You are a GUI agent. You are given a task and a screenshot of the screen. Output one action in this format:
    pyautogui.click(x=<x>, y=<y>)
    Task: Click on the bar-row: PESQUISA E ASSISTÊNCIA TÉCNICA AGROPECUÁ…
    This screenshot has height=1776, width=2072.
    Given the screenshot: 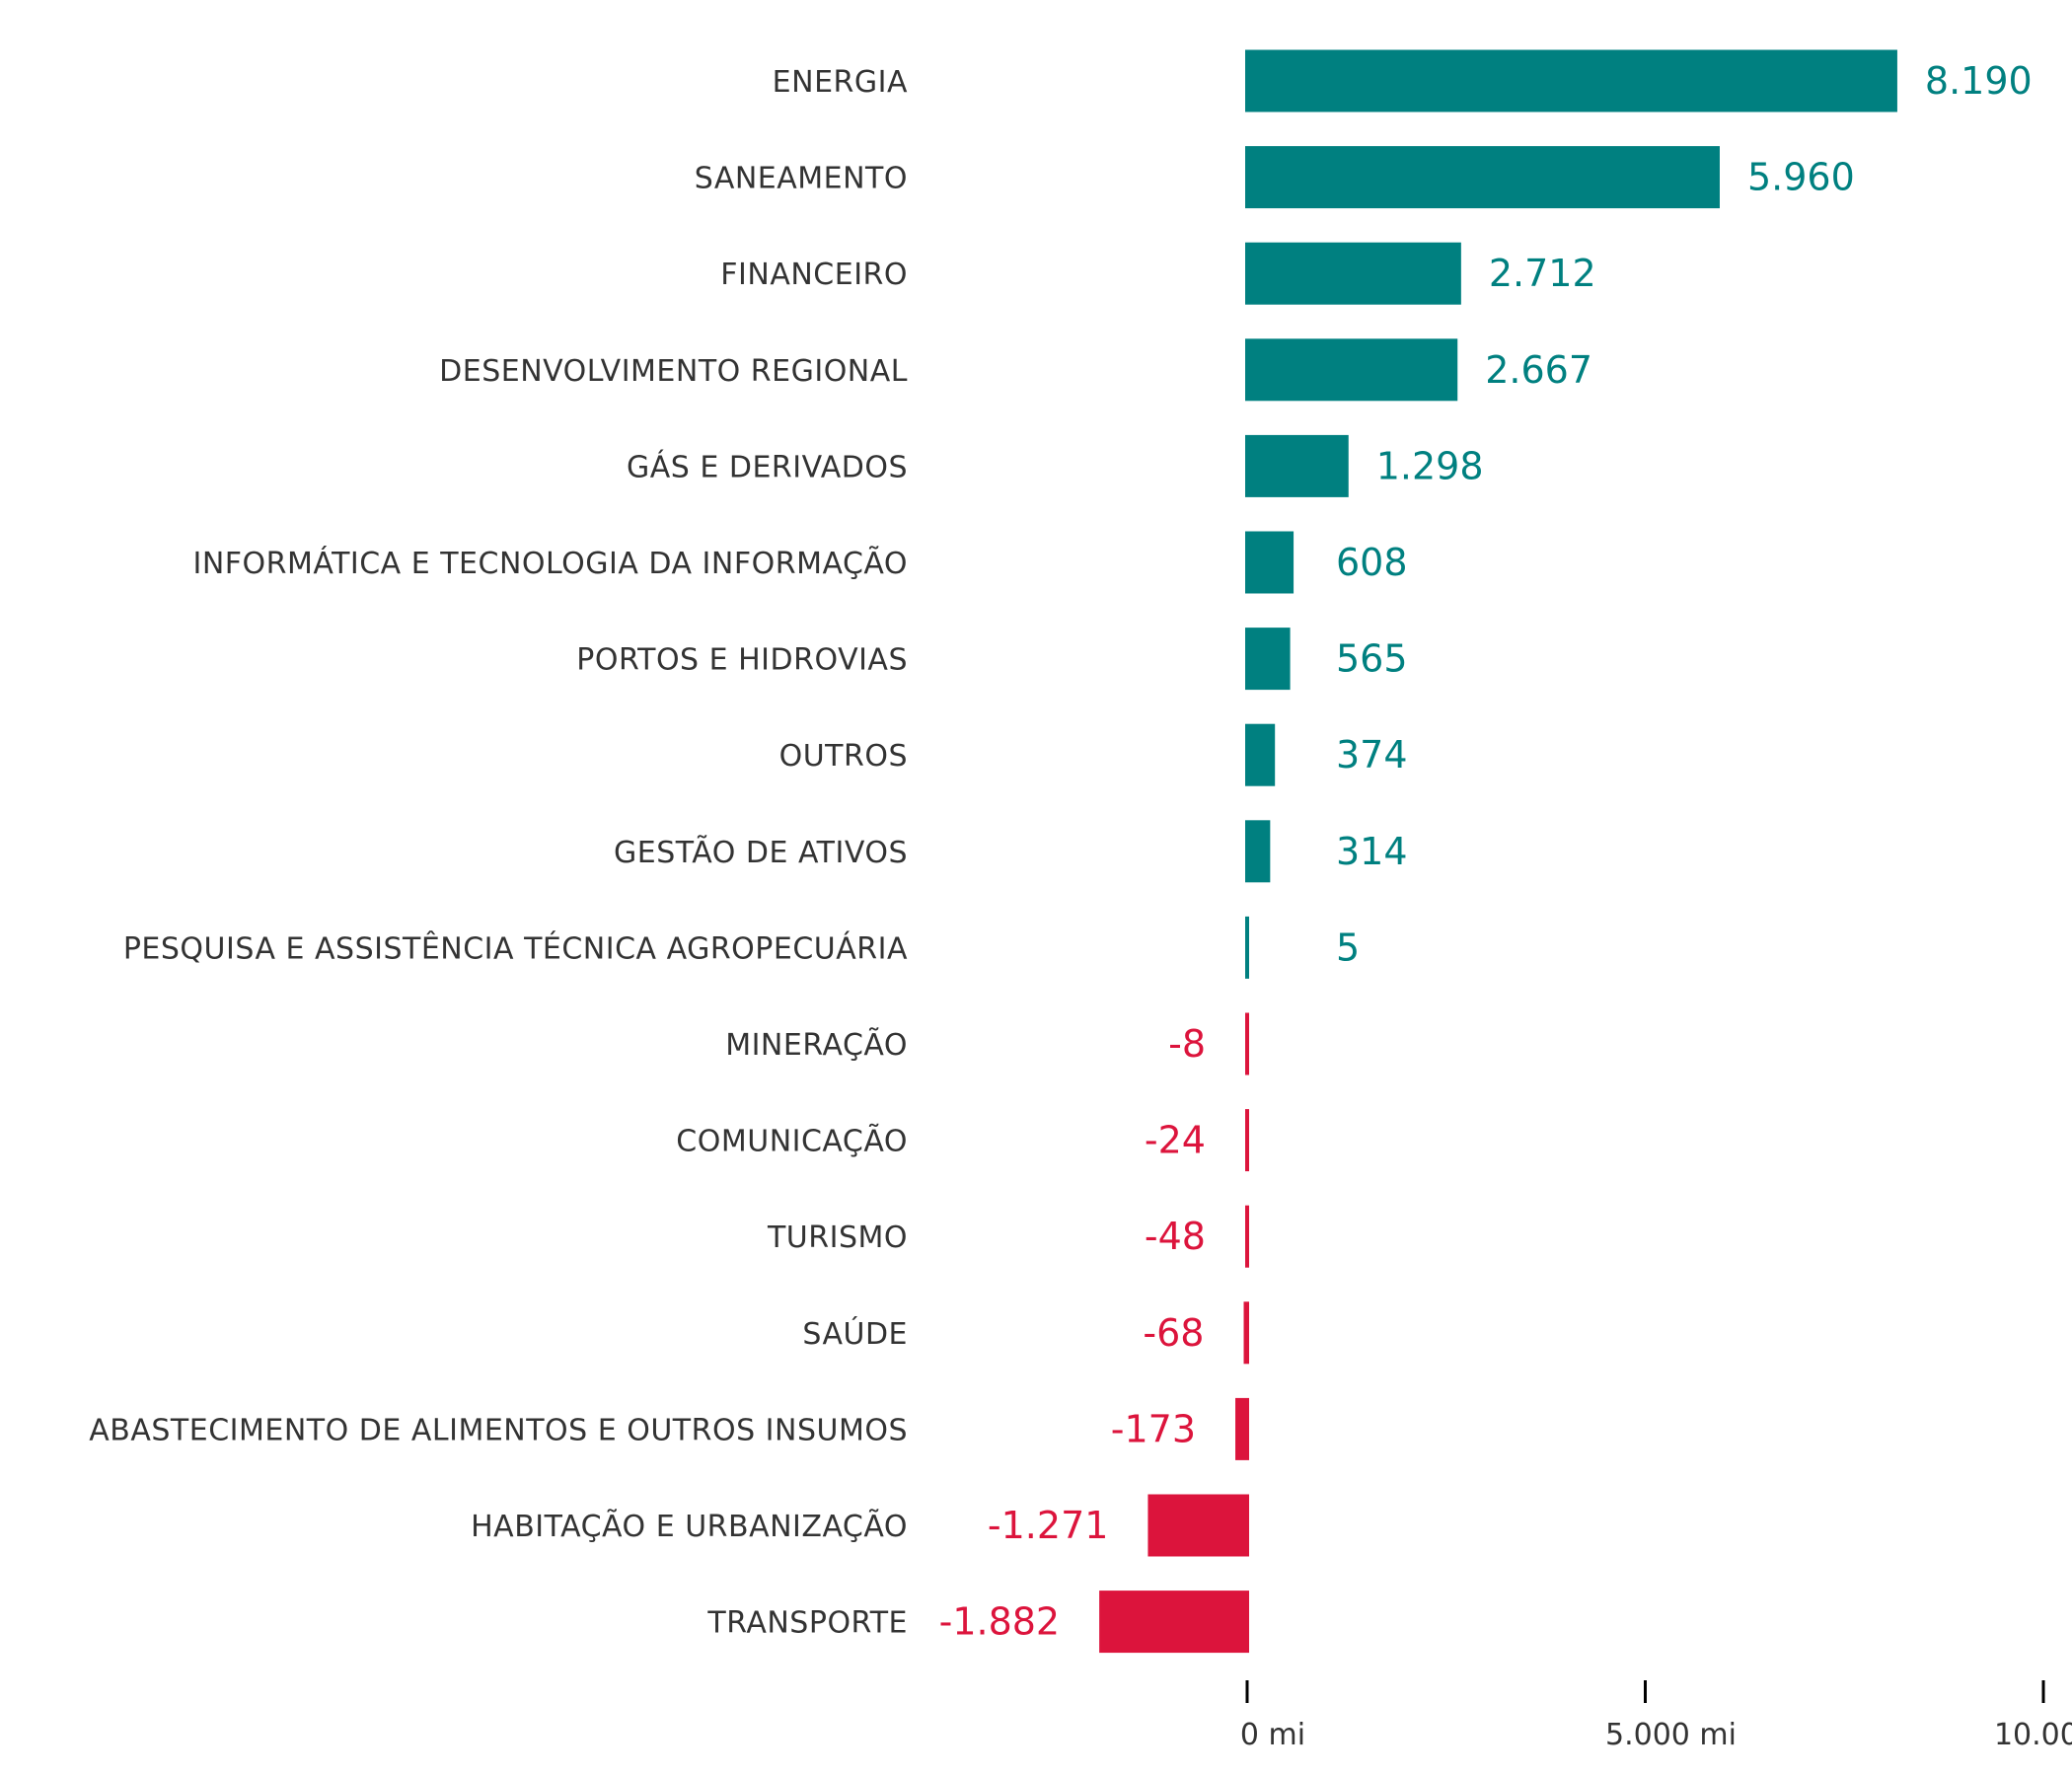 What is the action you would take?
    pyautogui.click(x=742, y=948)
    